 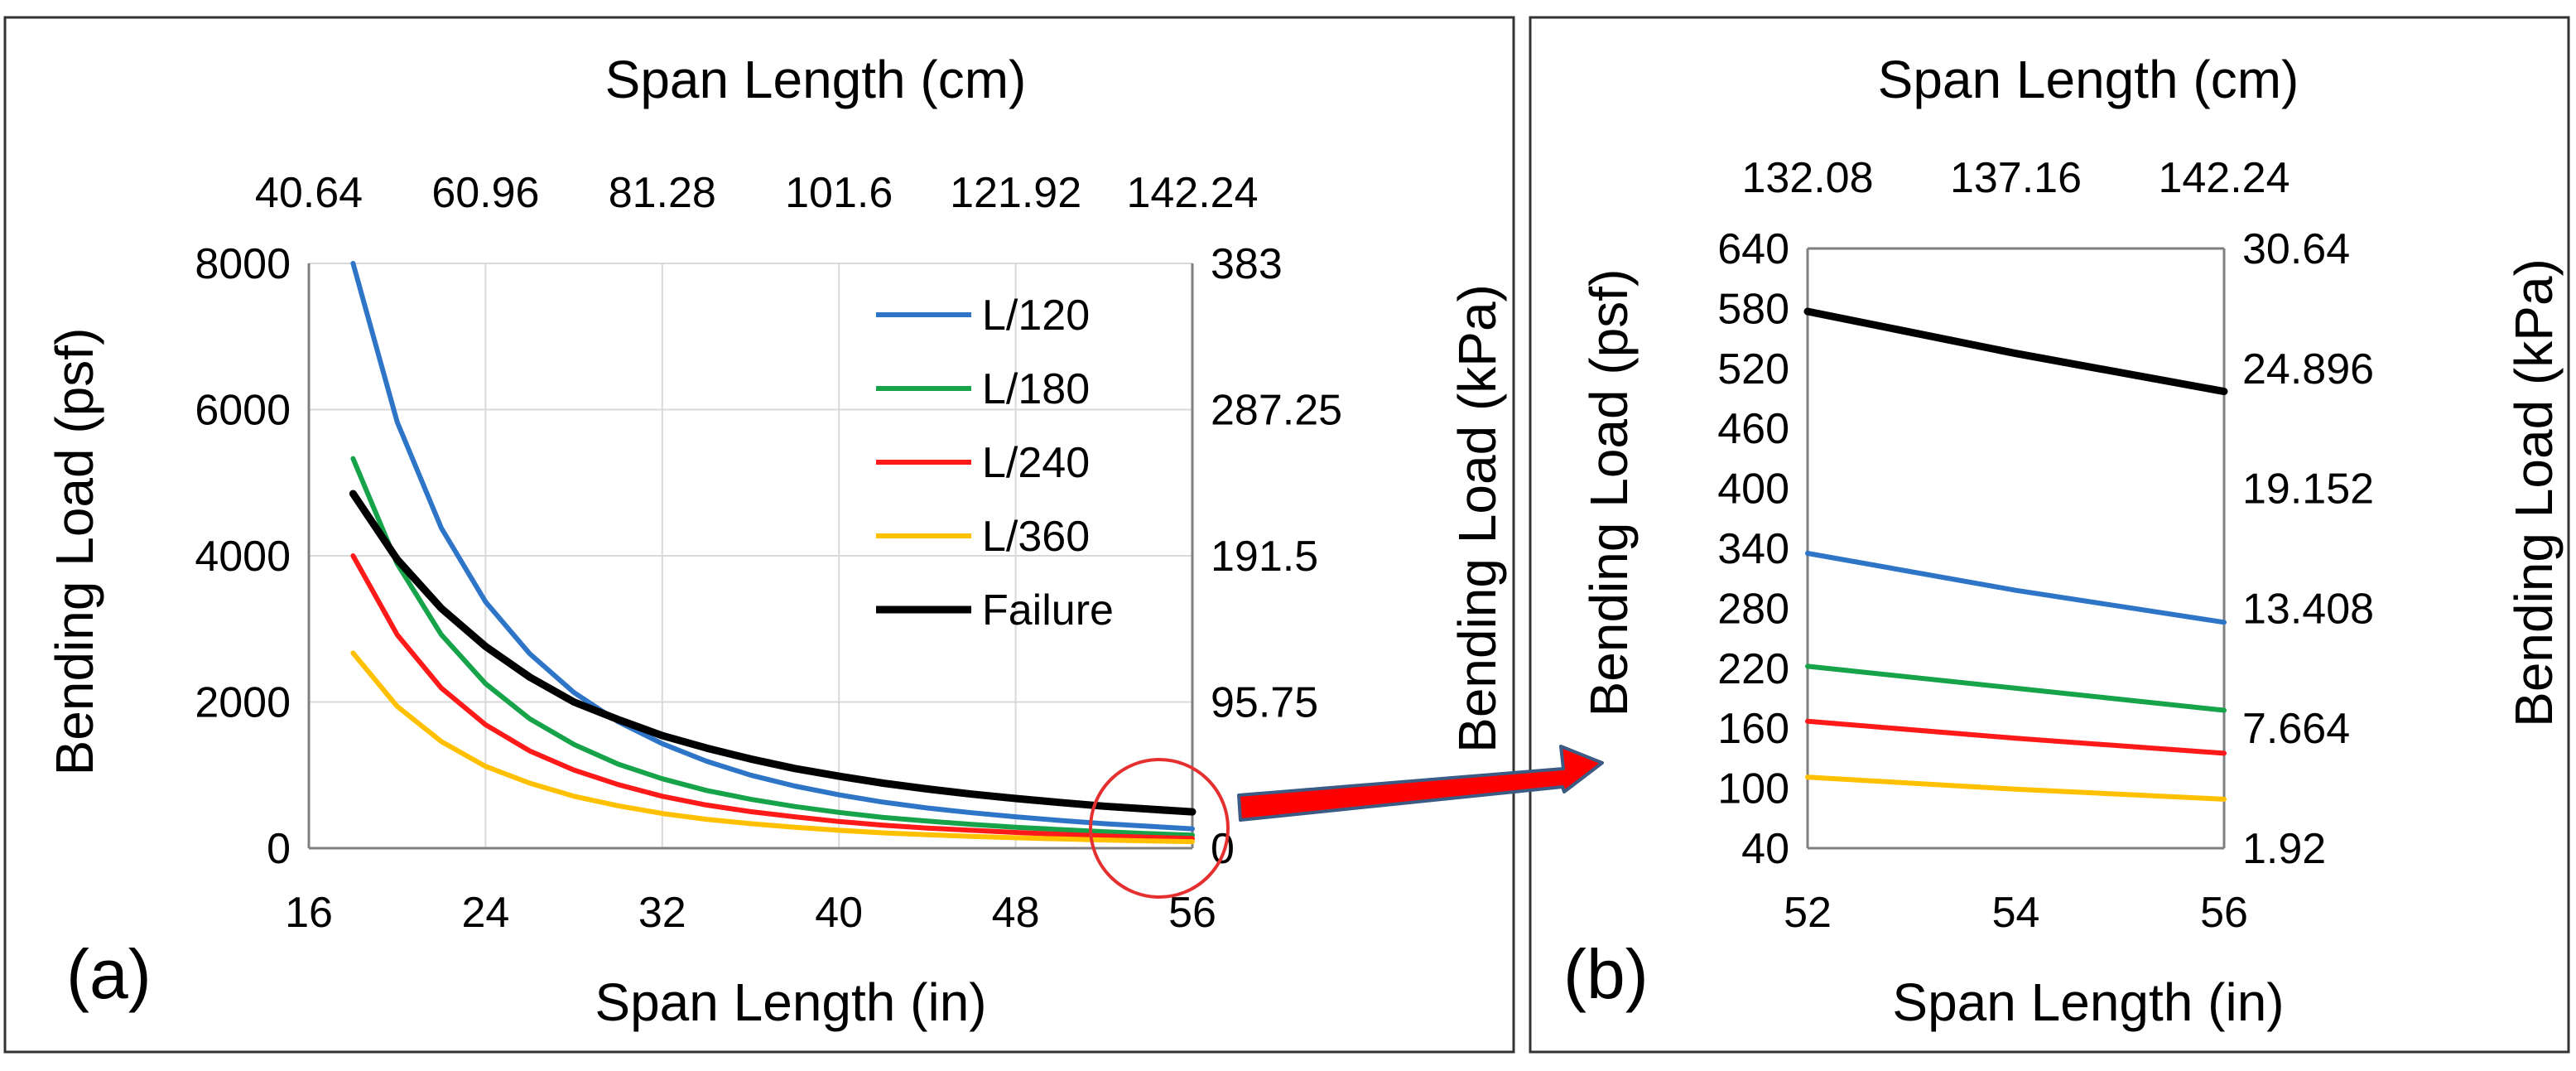 What do you see at coordinates (2534, 492) in the screenshot?
I see `chart-b-y2label: Bending Load (kPa)` at bounding box center [2534, 492].